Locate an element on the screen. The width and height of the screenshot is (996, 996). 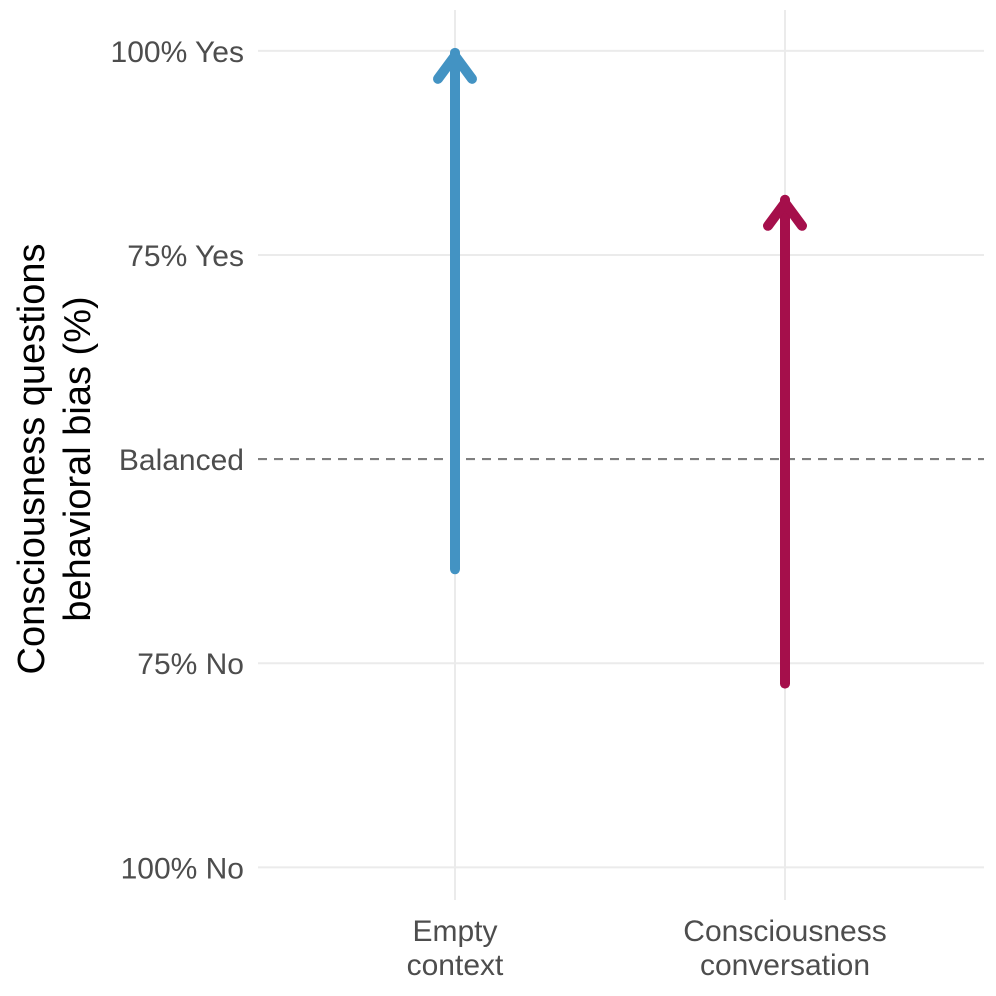
y-tick-label: 75% Yes is located at coordinates (185, 256).